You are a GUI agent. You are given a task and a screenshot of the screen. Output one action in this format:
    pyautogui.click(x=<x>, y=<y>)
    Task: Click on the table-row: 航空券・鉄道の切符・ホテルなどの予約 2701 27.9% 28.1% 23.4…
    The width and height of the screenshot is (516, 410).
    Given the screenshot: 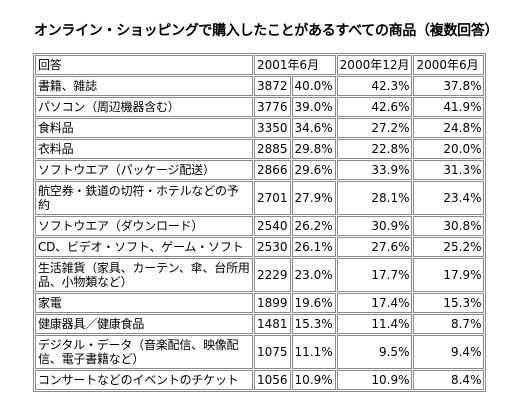 What is the action you would take?
    pyautogui.click(x=260, y=198)
    